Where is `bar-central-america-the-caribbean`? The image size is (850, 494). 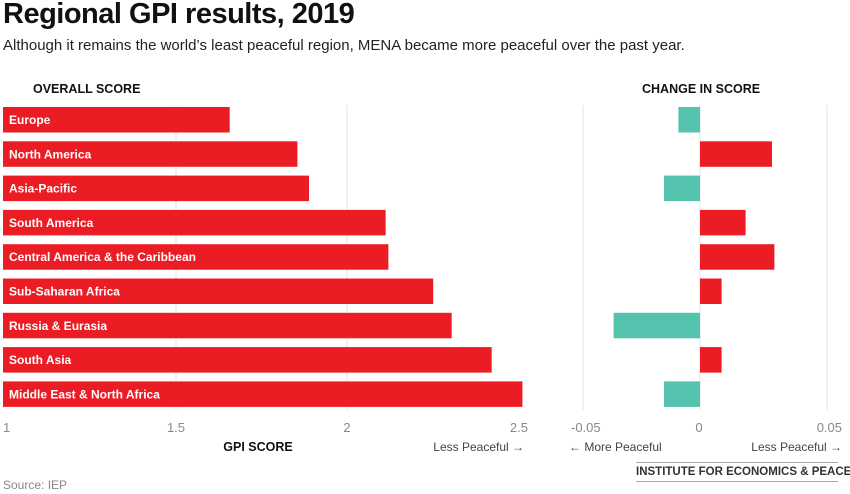
bar-central-america-the-caribbean is located at coordinates (196, 257).